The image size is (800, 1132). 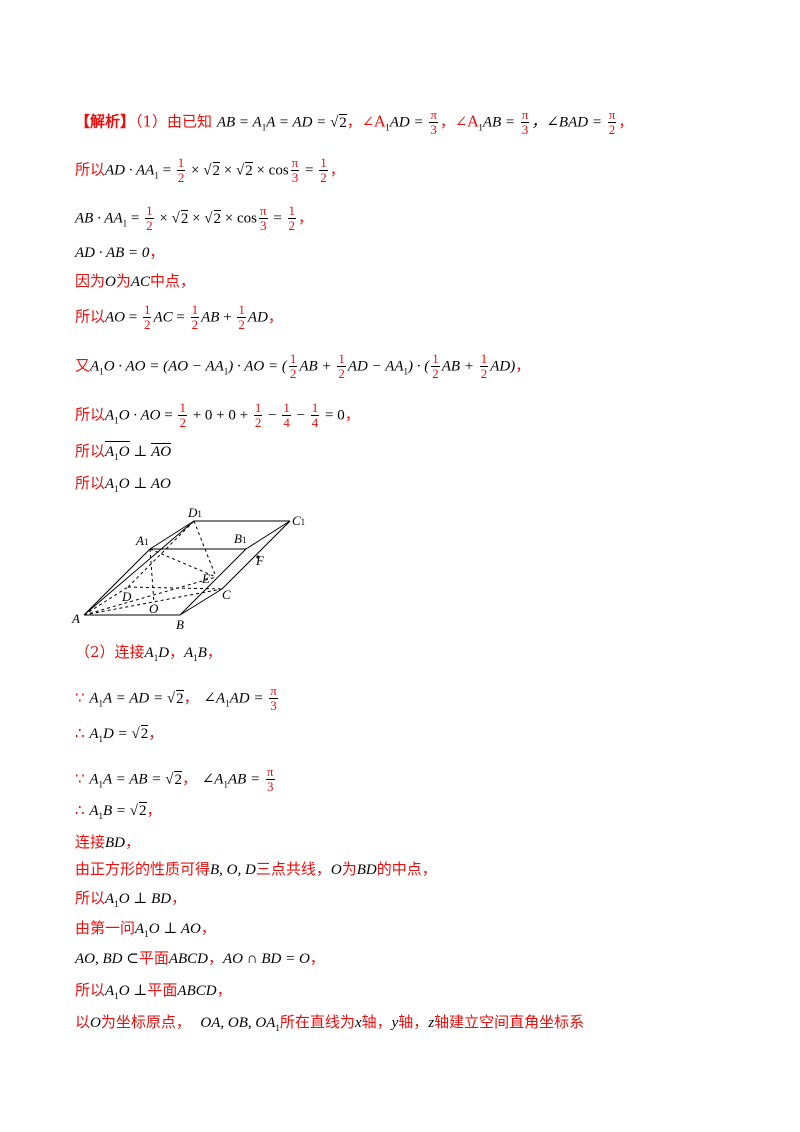 What do you see at coordinates (145, 929) in the screenshot?
I see `line-19: 由第一问A1O ⊥ AO，` at bounding box center [145, 929].